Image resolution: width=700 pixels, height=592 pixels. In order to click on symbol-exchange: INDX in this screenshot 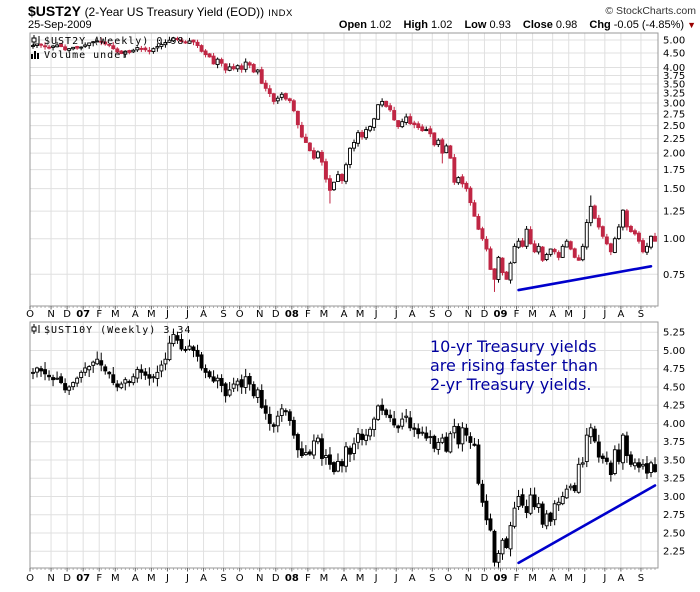, I will do `click(280, 13)`.